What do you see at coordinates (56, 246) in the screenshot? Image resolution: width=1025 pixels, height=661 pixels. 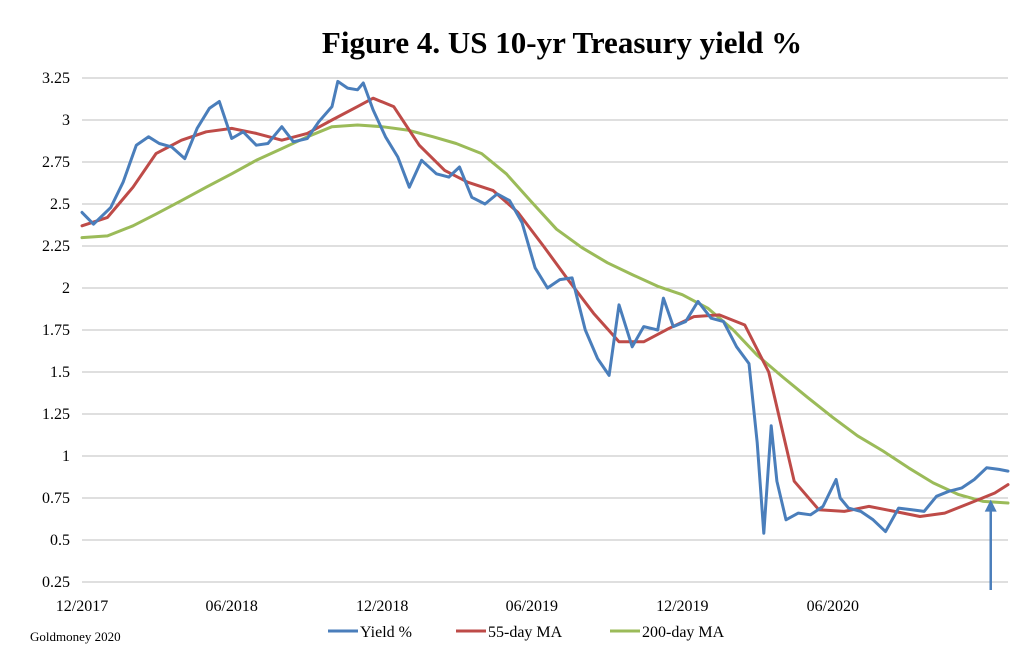 I see `y-tick-label: 2.25` at bounding box center [56, 246].